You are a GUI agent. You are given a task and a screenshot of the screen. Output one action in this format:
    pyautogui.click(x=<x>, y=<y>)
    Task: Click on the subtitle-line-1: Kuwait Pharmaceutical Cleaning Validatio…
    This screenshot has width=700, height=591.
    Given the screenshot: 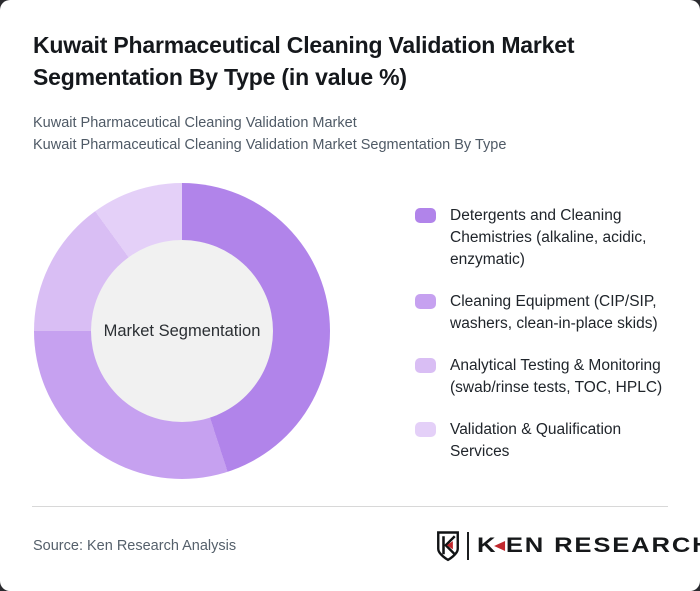 What is the action you would take?
    pyautogui.click(x=195, y=123)
    